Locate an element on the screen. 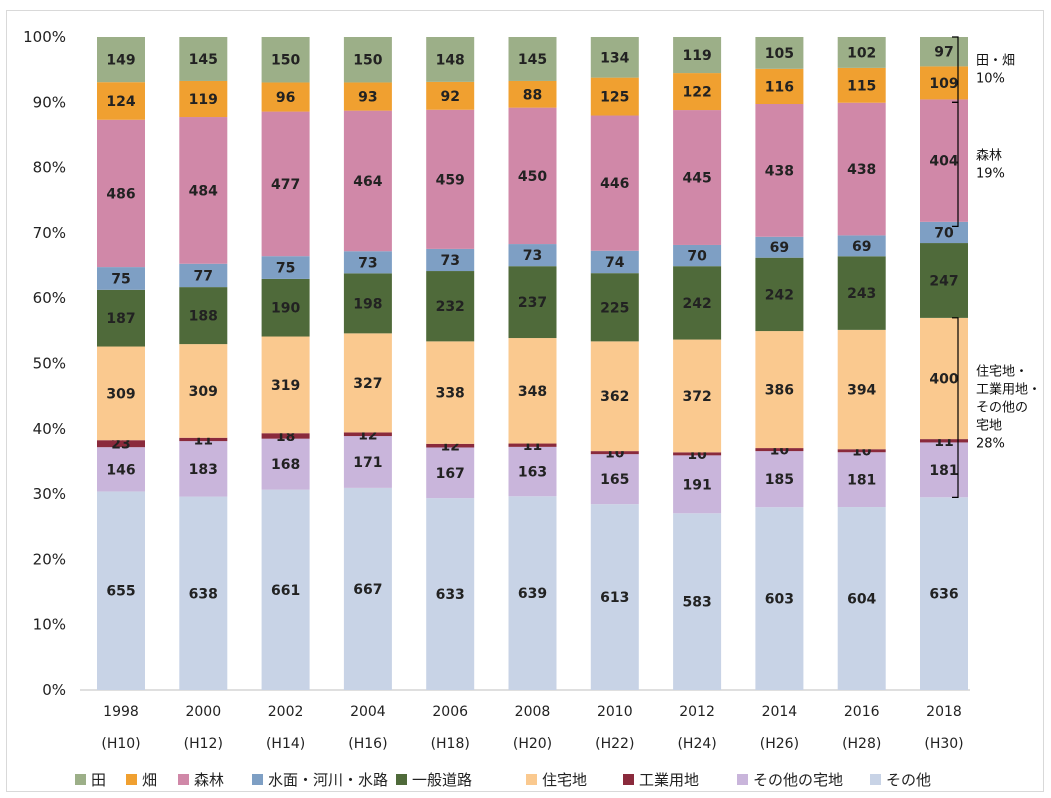  data-label: 404 is located at coordinates (943, 162).